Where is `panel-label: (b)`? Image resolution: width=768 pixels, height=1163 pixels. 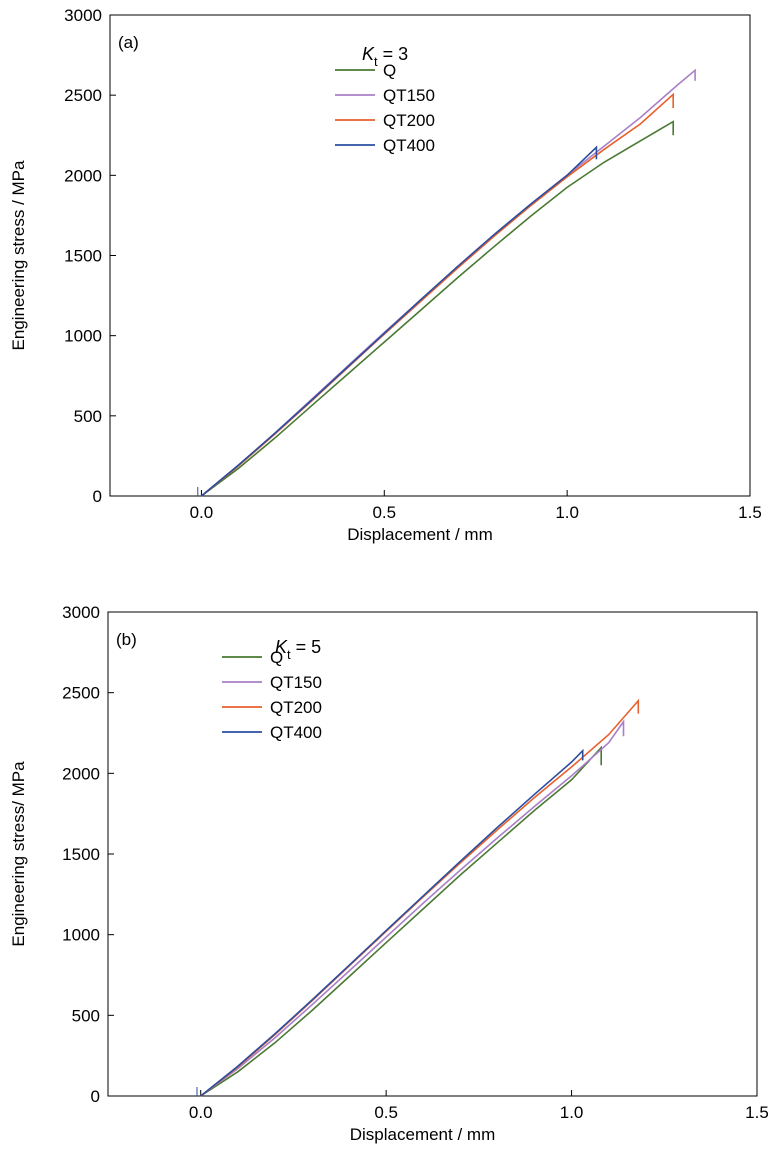
panel-label: (b) is located at coordinates (126, 639).